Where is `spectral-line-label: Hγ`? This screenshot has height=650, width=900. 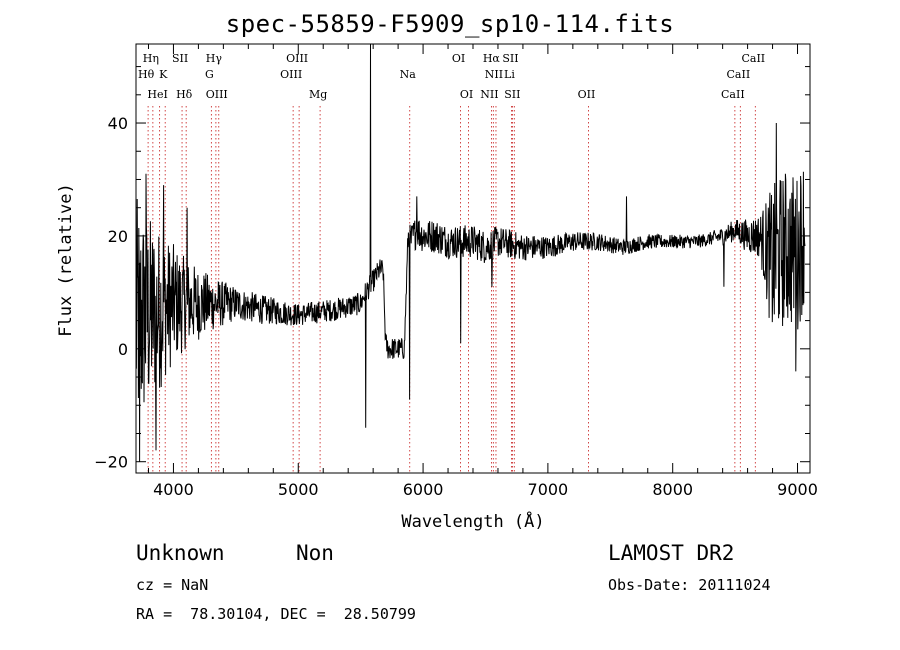 spectral-line-label: Hγ is located at coordinates (214, 58).